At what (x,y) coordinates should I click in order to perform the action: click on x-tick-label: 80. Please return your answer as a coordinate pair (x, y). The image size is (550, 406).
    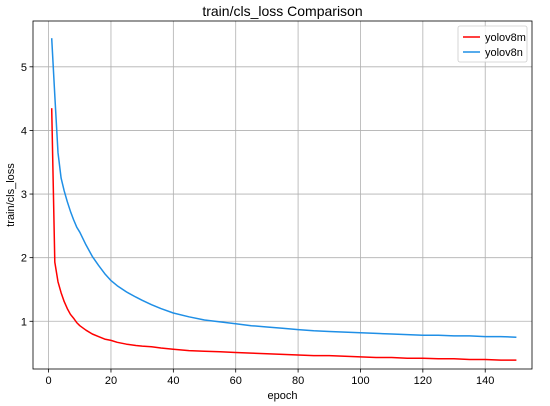
    Looking at the image, I should click on (298, 381).